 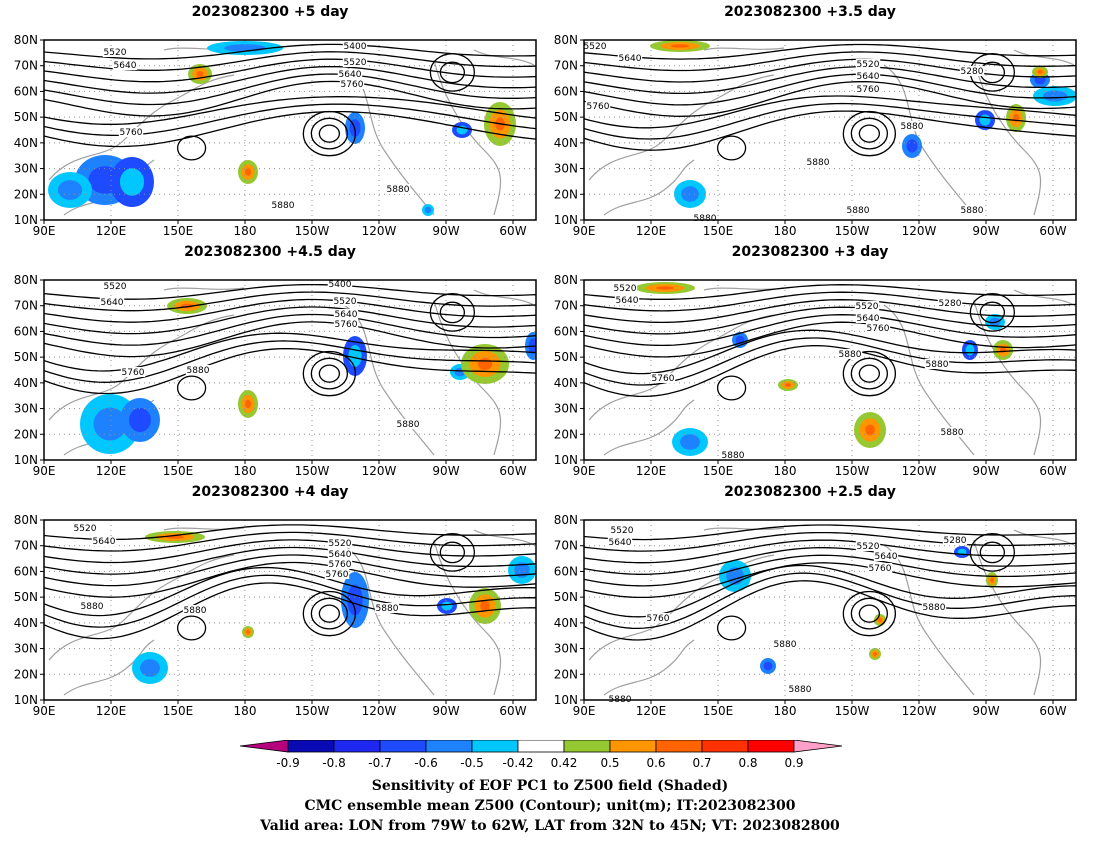 I want to click on lat-label: 70N, so click(x=566, y=66).